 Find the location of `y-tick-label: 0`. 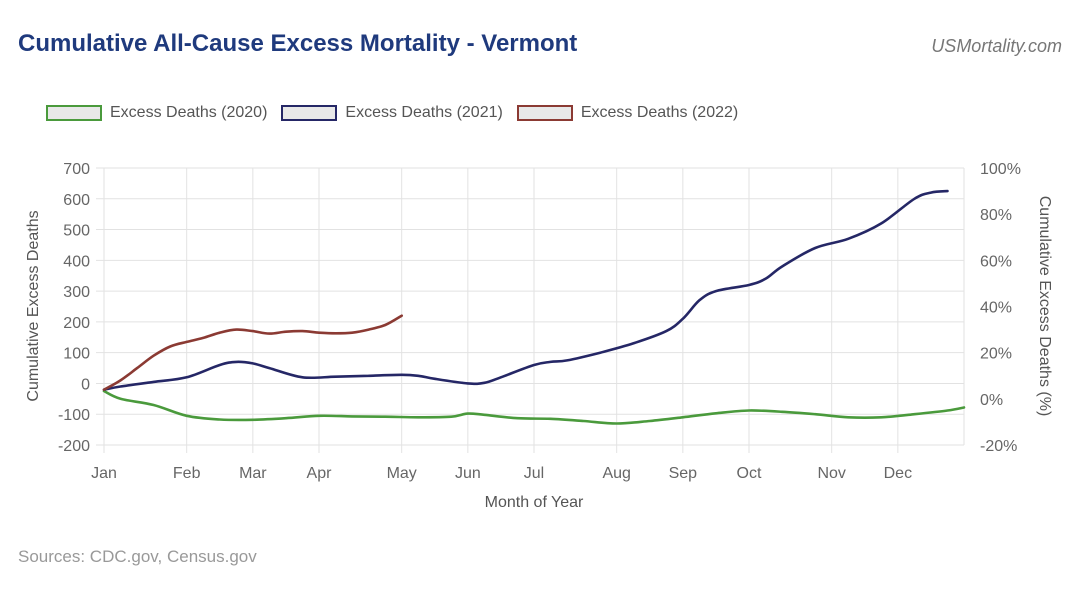

y-tick-label: 0 is located at coordinates (85, 384).